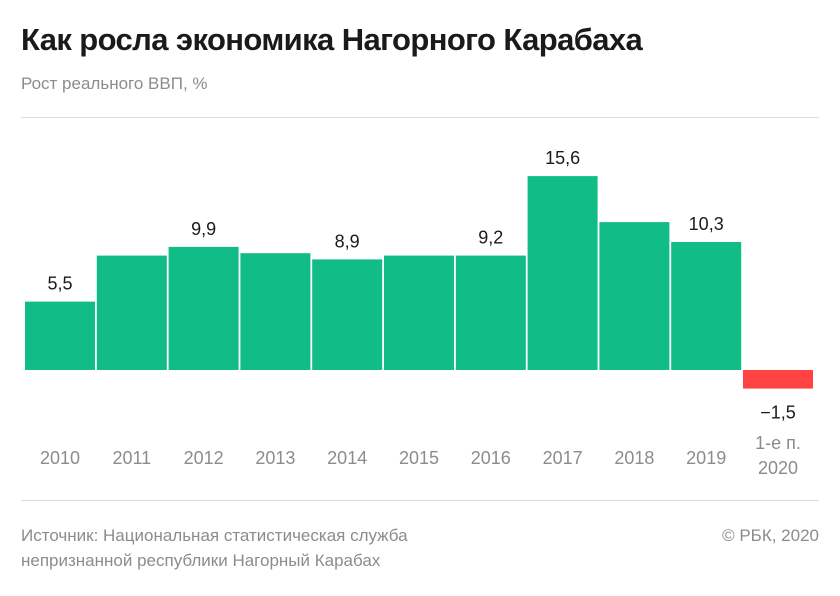 The image size is (840, 596). What do you see at coordinates (114, 83) in the screenshot?
I see `chart-subtitle: Рост реального ВВП, %` at bounding box center [114, 83].